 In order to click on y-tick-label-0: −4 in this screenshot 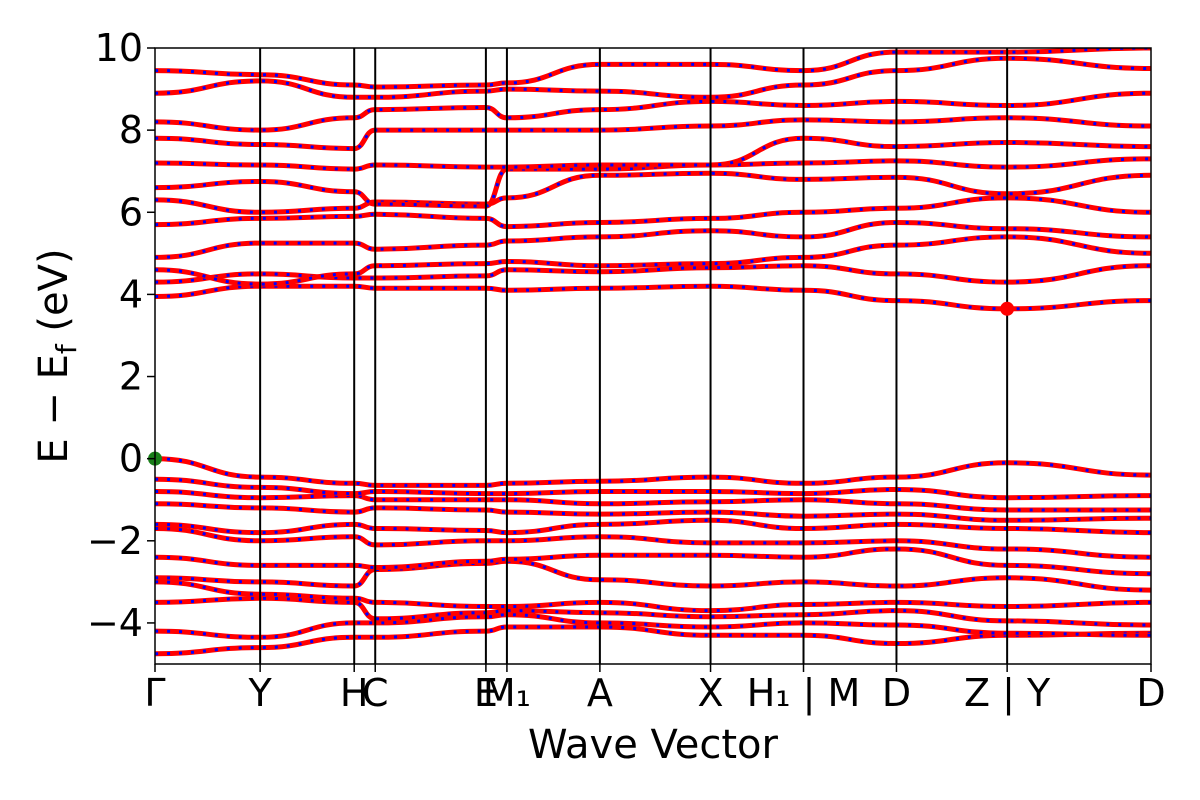, I will do `click(115, 623)`.